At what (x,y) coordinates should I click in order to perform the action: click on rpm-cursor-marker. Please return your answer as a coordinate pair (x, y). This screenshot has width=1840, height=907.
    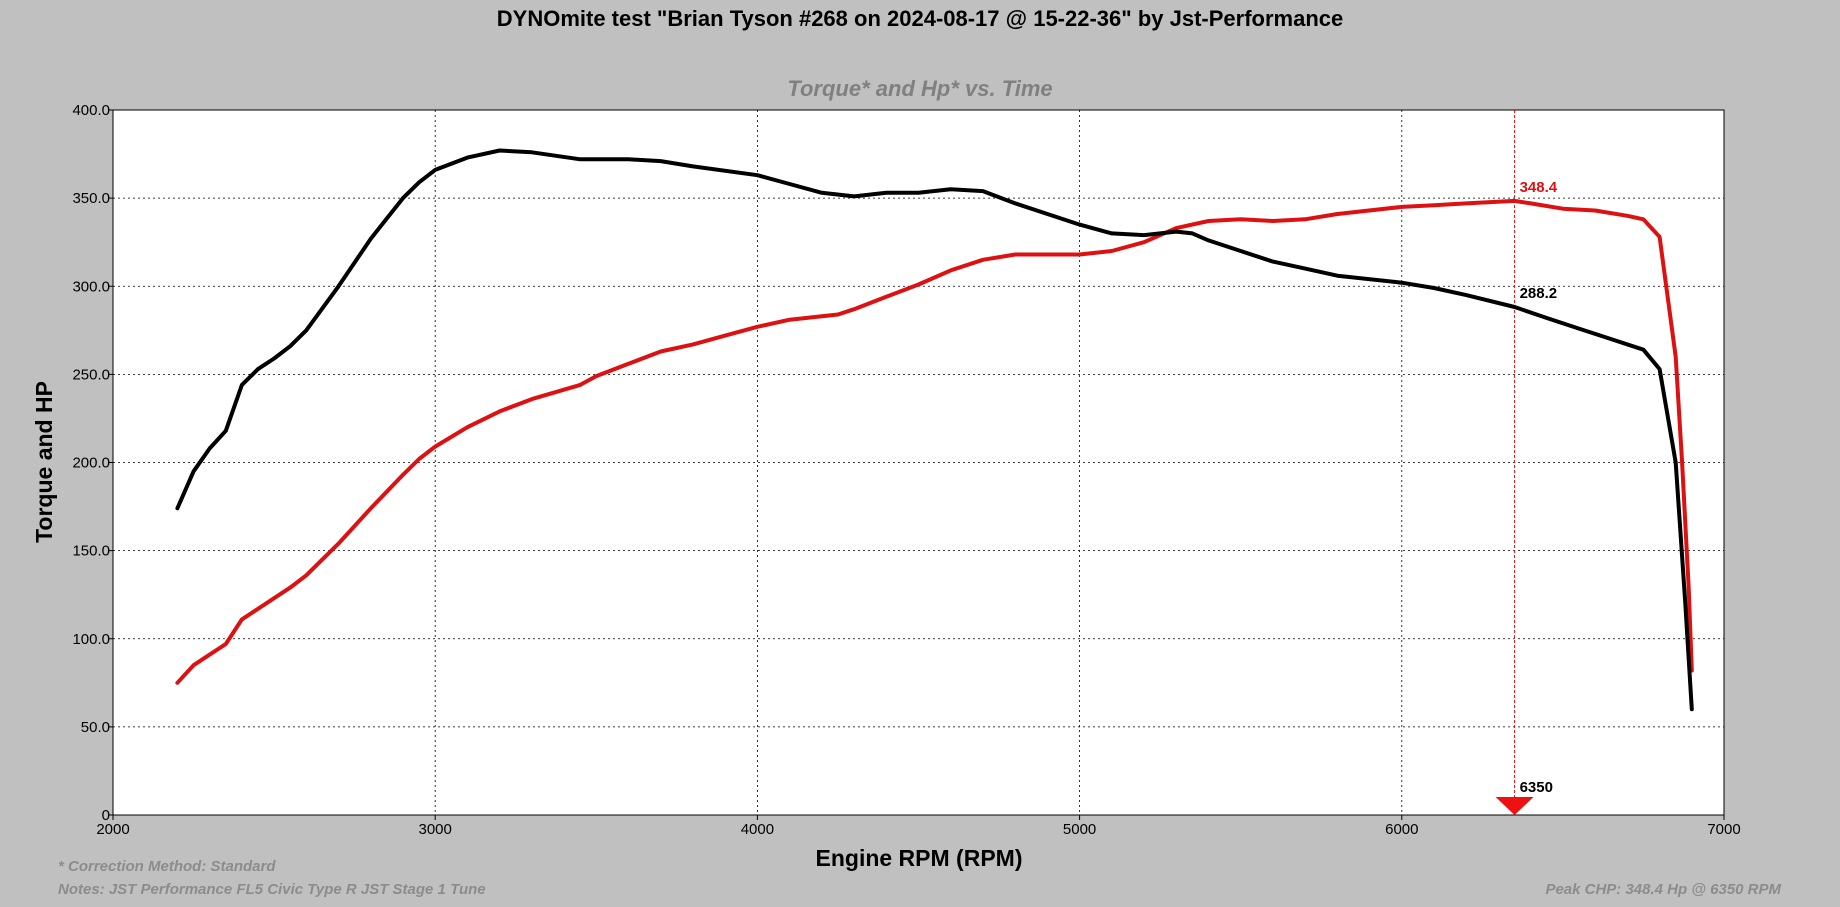
    Looking at the image, I should click on (1514, 806).